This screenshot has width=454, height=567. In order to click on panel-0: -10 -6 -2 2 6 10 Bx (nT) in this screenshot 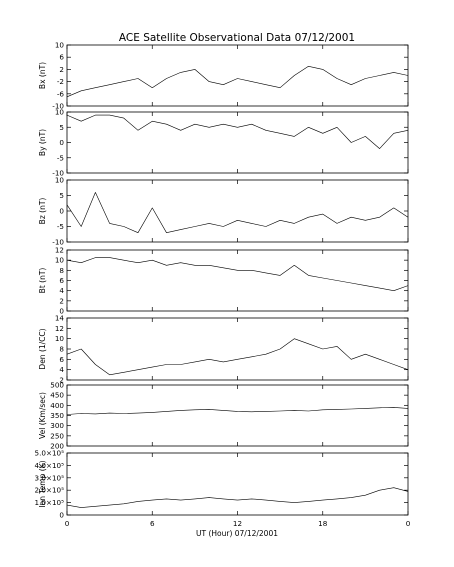, I will do `click(223, 76)`.